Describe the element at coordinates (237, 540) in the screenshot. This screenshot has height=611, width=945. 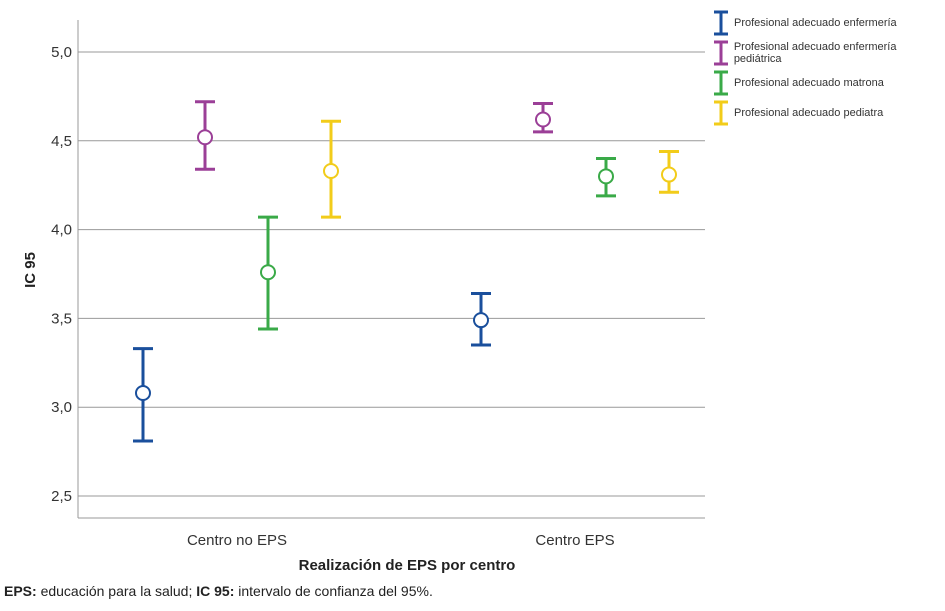
I see `x-category-label: Centro no EPS` at that location.